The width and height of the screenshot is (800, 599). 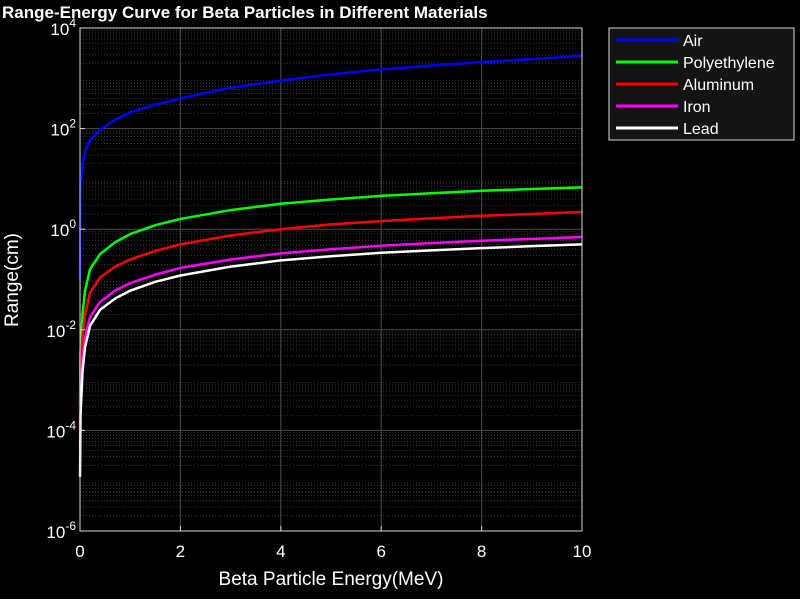 I want to click on x-axis-label: Beta Particle Energy(MeV), so click(x=331, y=579).